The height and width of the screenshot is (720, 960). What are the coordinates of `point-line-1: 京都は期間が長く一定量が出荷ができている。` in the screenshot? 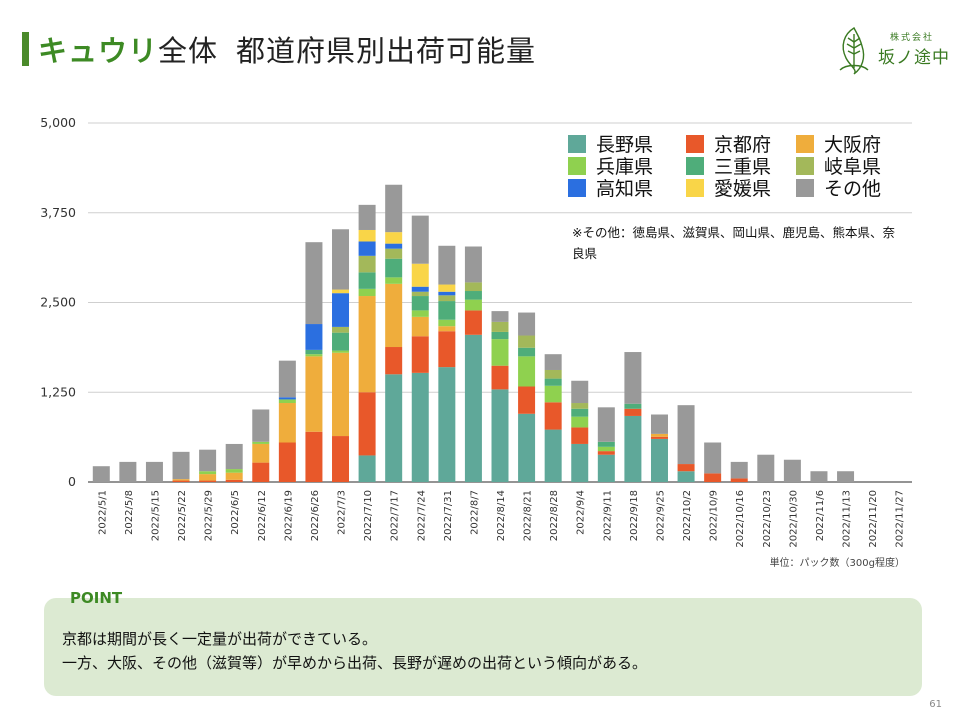 It's located at (220, 639).